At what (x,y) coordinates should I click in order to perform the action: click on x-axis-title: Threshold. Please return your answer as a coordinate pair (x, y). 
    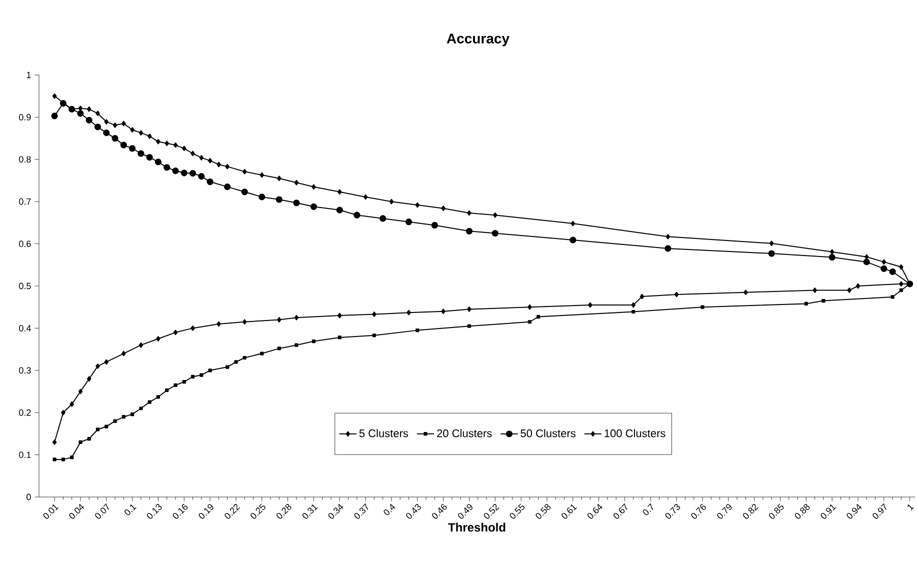
    Looking at the image, I should click on (477, 527).